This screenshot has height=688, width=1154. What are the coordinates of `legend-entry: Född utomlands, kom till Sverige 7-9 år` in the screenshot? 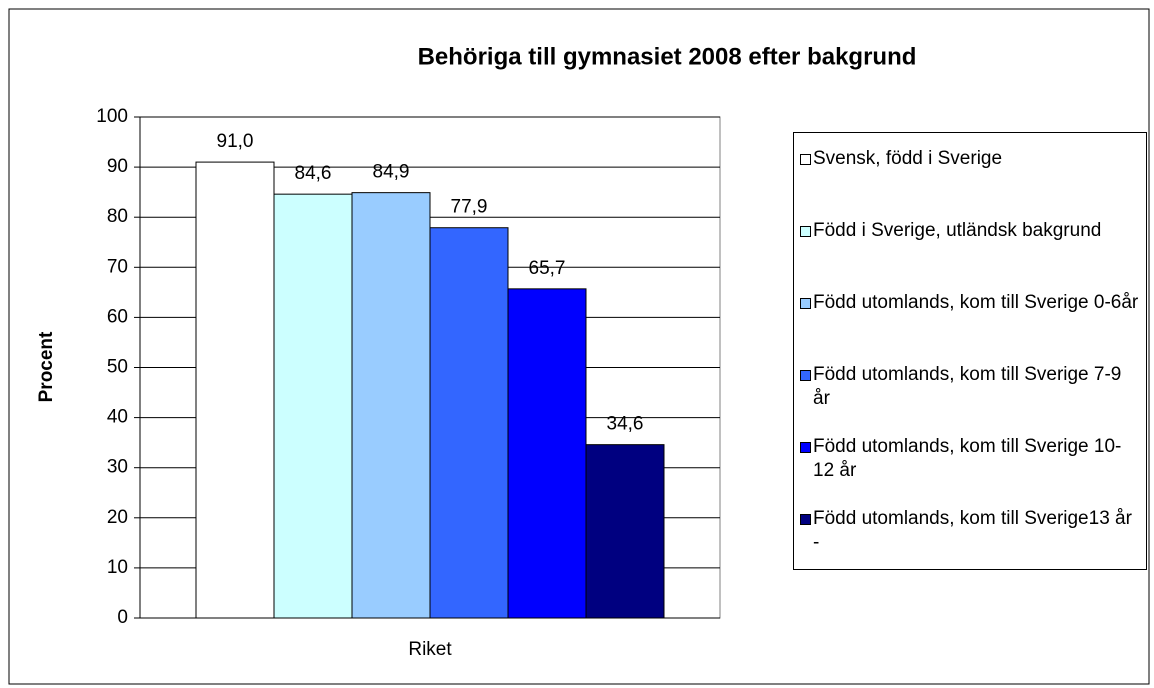 It's located at (971, 399).